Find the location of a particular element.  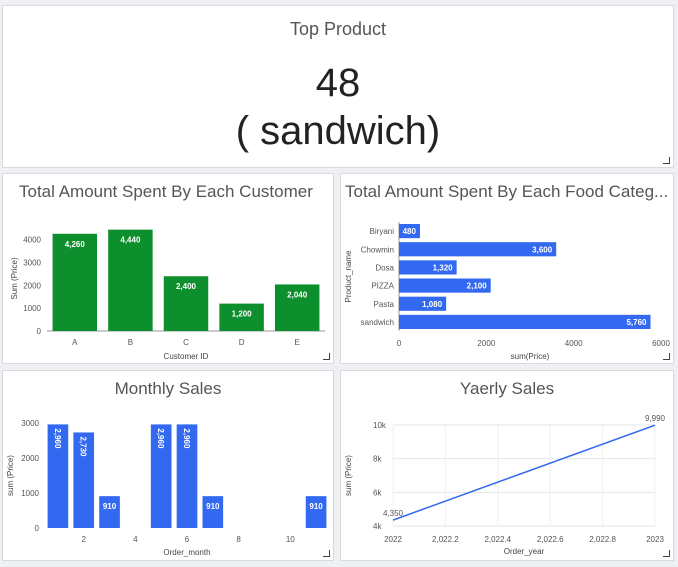

y-tick-label: Pasta is located at coordinates (384, 304).